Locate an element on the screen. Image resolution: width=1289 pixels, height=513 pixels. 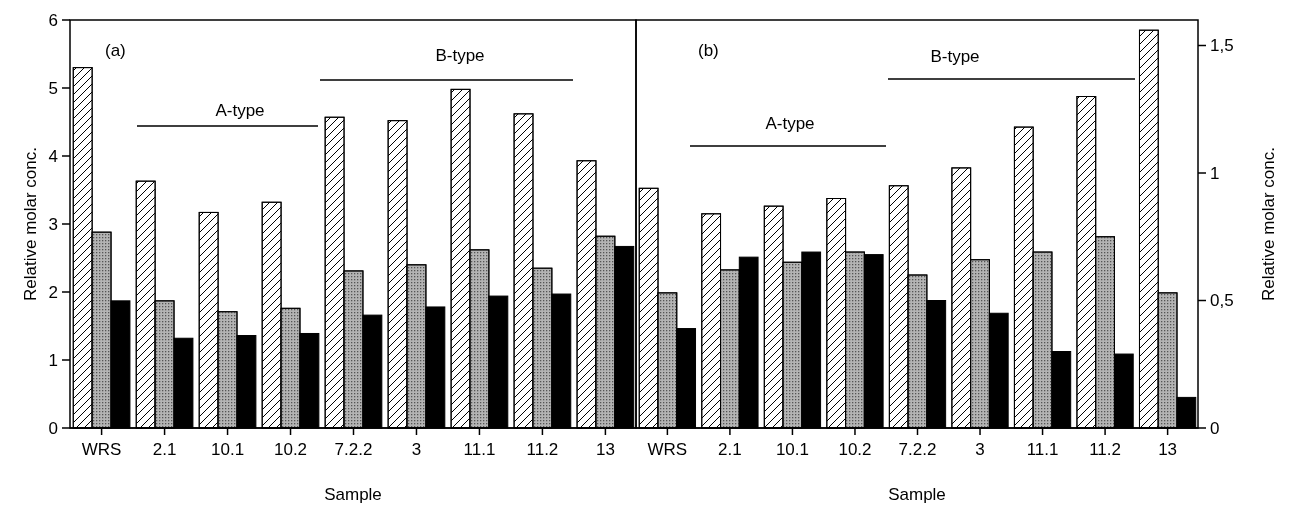
y-tick-label: 2 is located at coordinates (53, 292).